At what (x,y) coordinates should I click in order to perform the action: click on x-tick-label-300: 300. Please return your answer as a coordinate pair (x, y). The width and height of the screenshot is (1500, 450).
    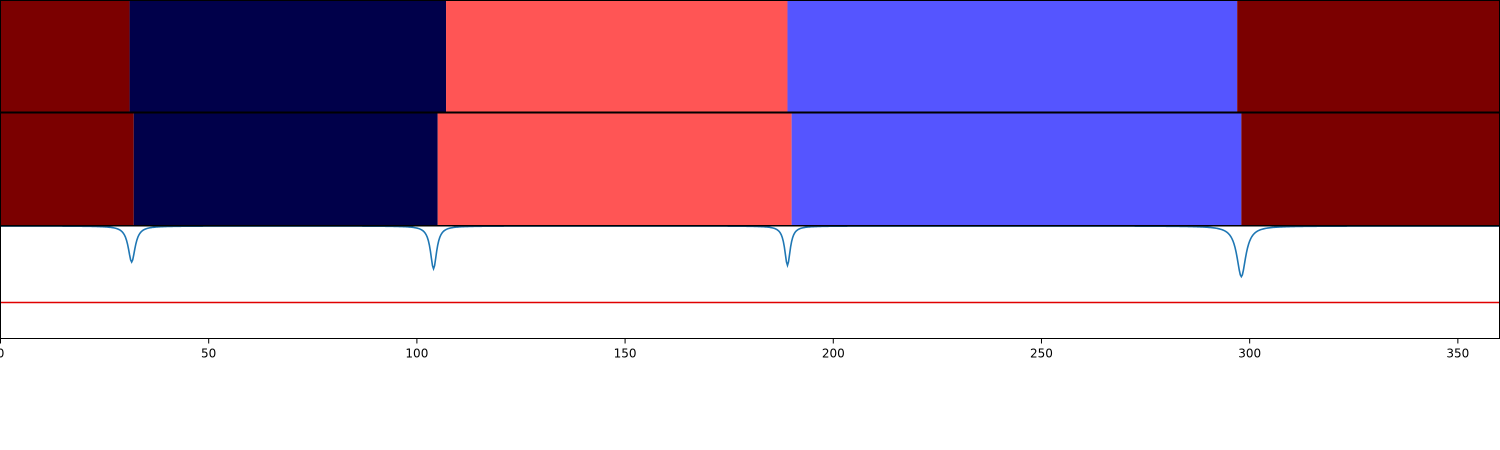
    Looking at the image, I should click on (1249, 354).